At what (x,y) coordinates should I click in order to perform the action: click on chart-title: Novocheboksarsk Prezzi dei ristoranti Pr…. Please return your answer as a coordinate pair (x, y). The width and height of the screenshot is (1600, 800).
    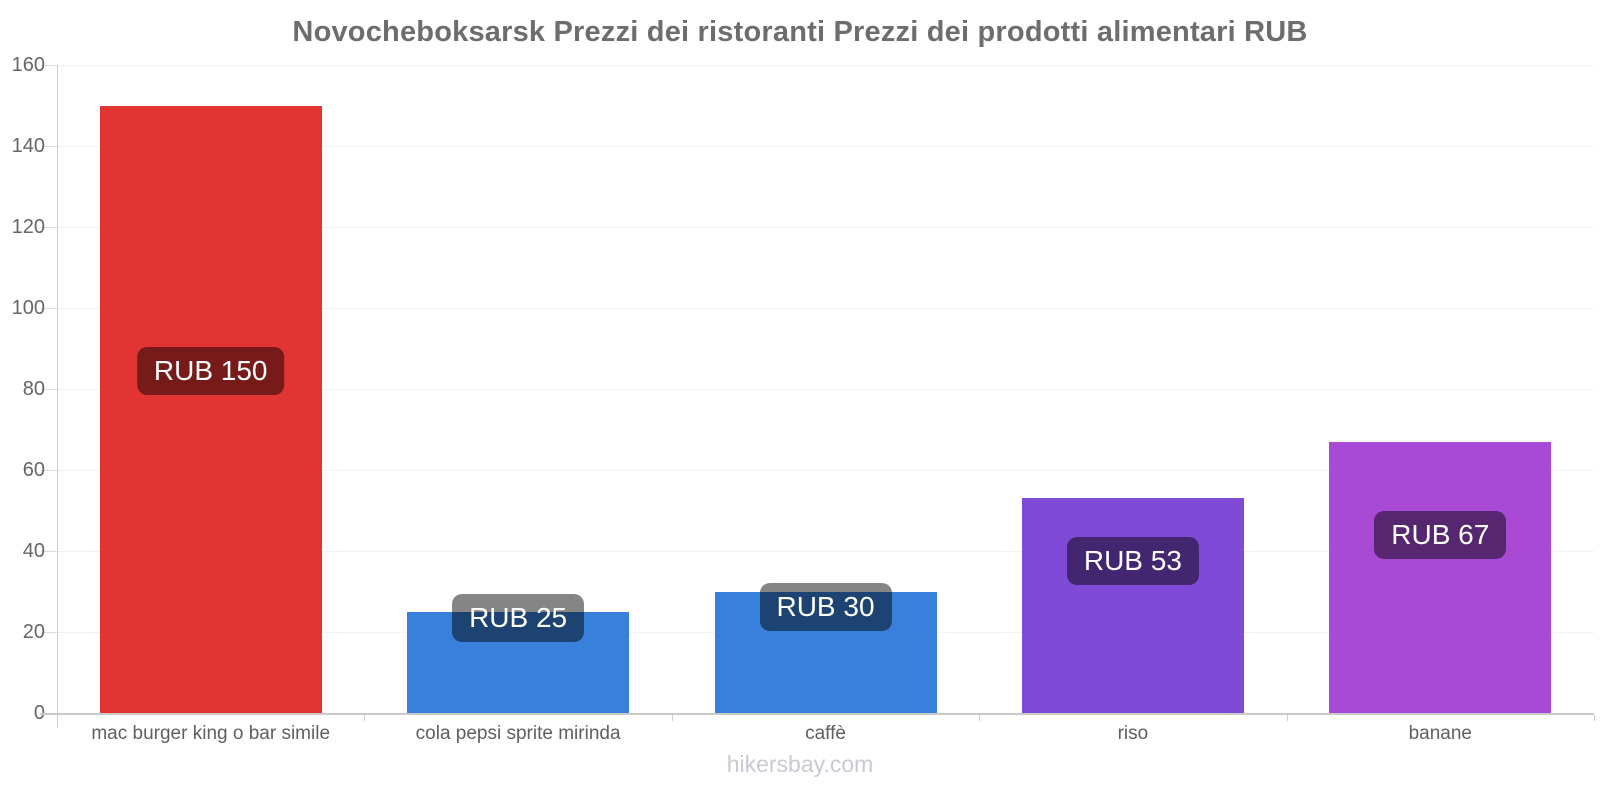
    Looking at the image, I should click on (800, 32).